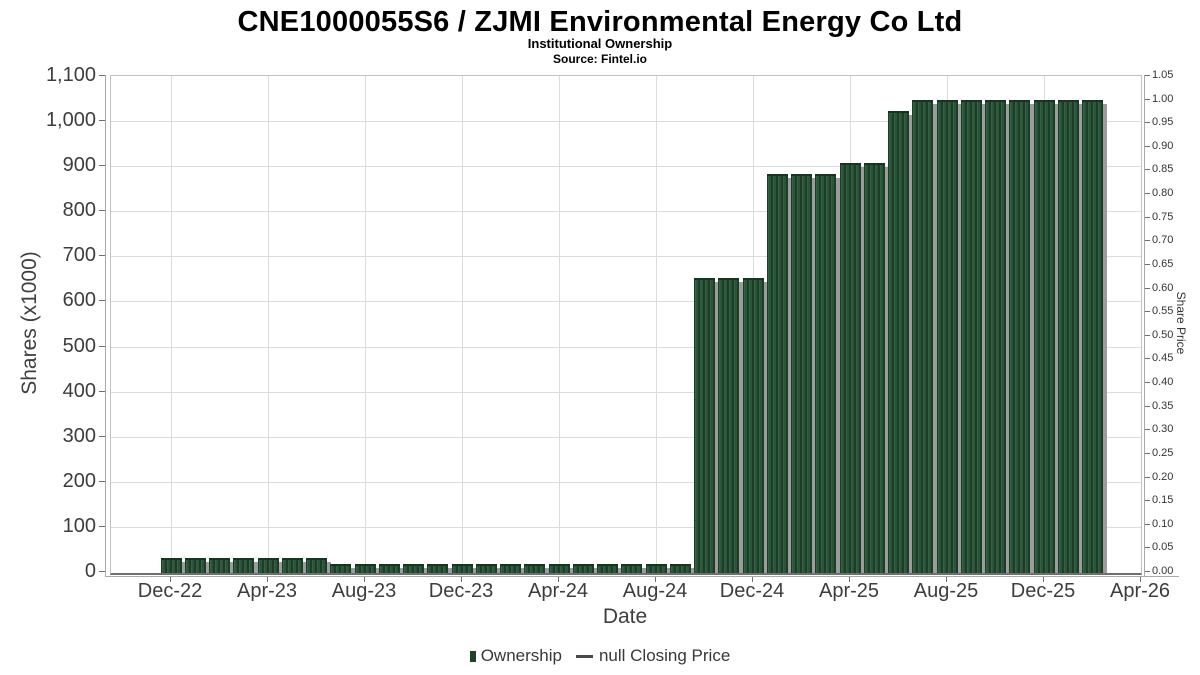 The width and height of the screenshot is (1200, 675). Describe the element at coordinates (79, 480) in the screenshot. I see `y-tick-label-left: 200` at that location.